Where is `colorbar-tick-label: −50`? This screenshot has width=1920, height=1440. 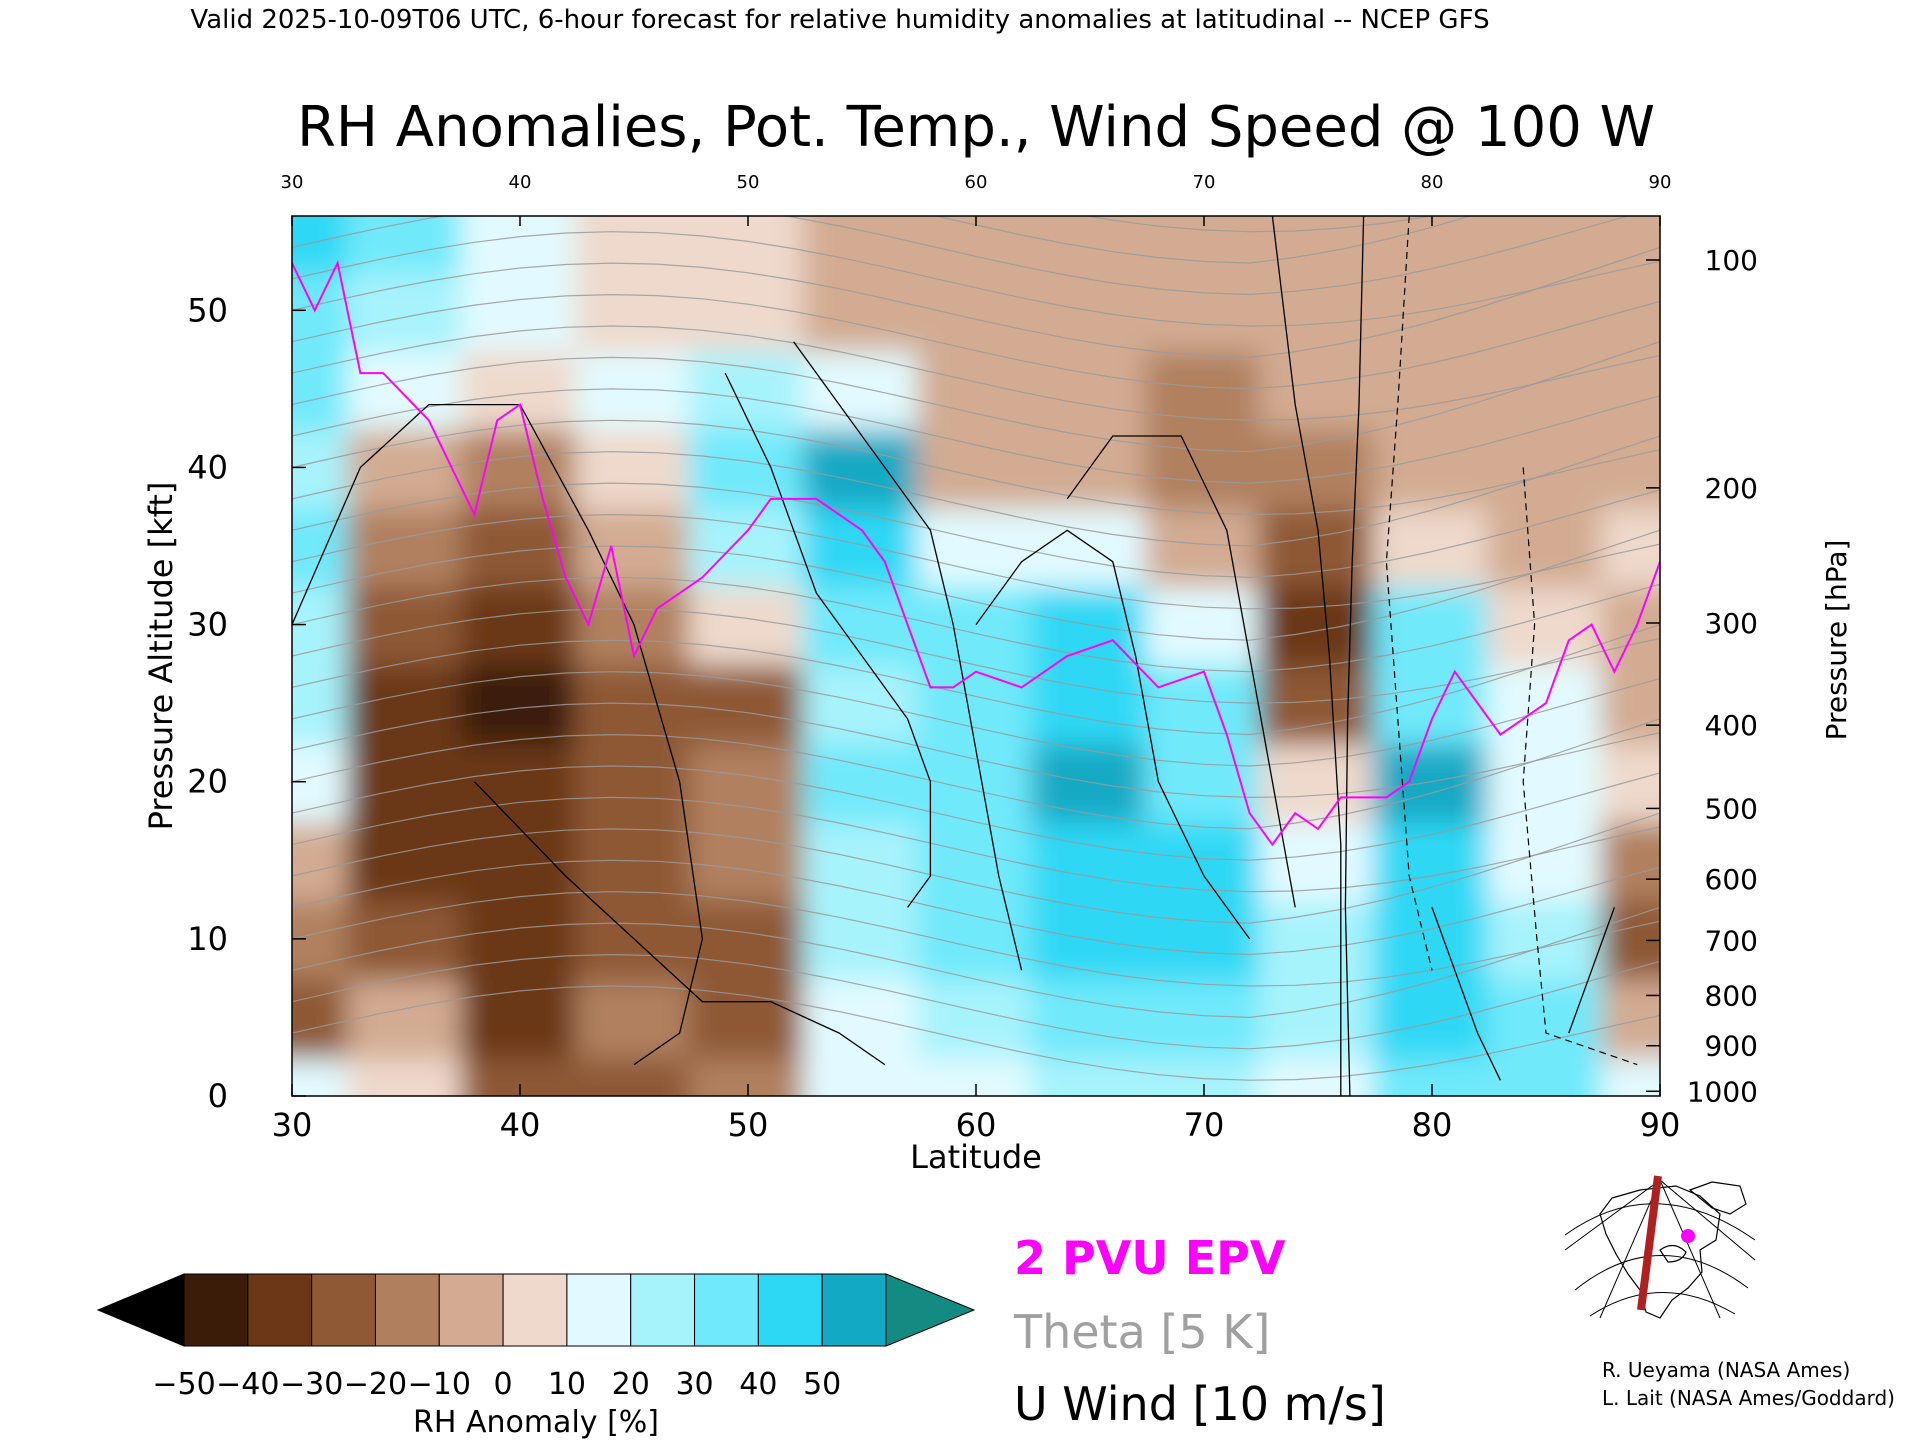
colorbar-tick-label: −50 is located at coordinates (183, 1384).